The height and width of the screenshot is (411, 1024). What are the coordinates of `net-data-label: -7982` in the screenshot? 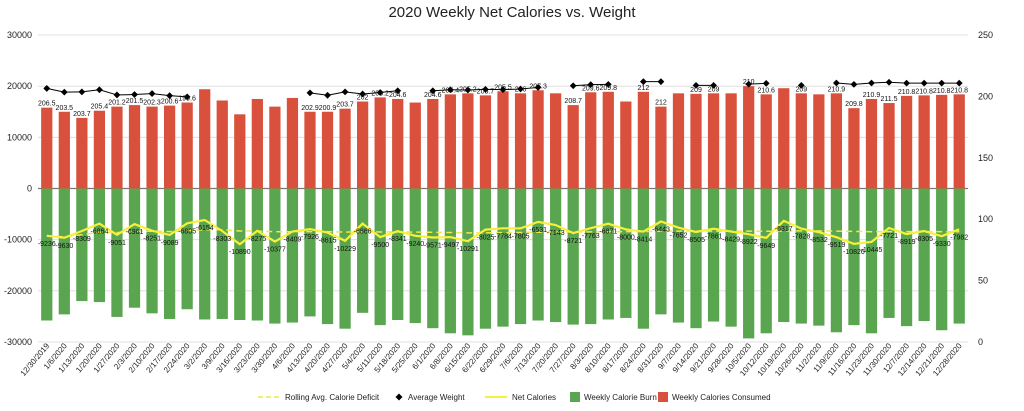 It's located at (959, 237).